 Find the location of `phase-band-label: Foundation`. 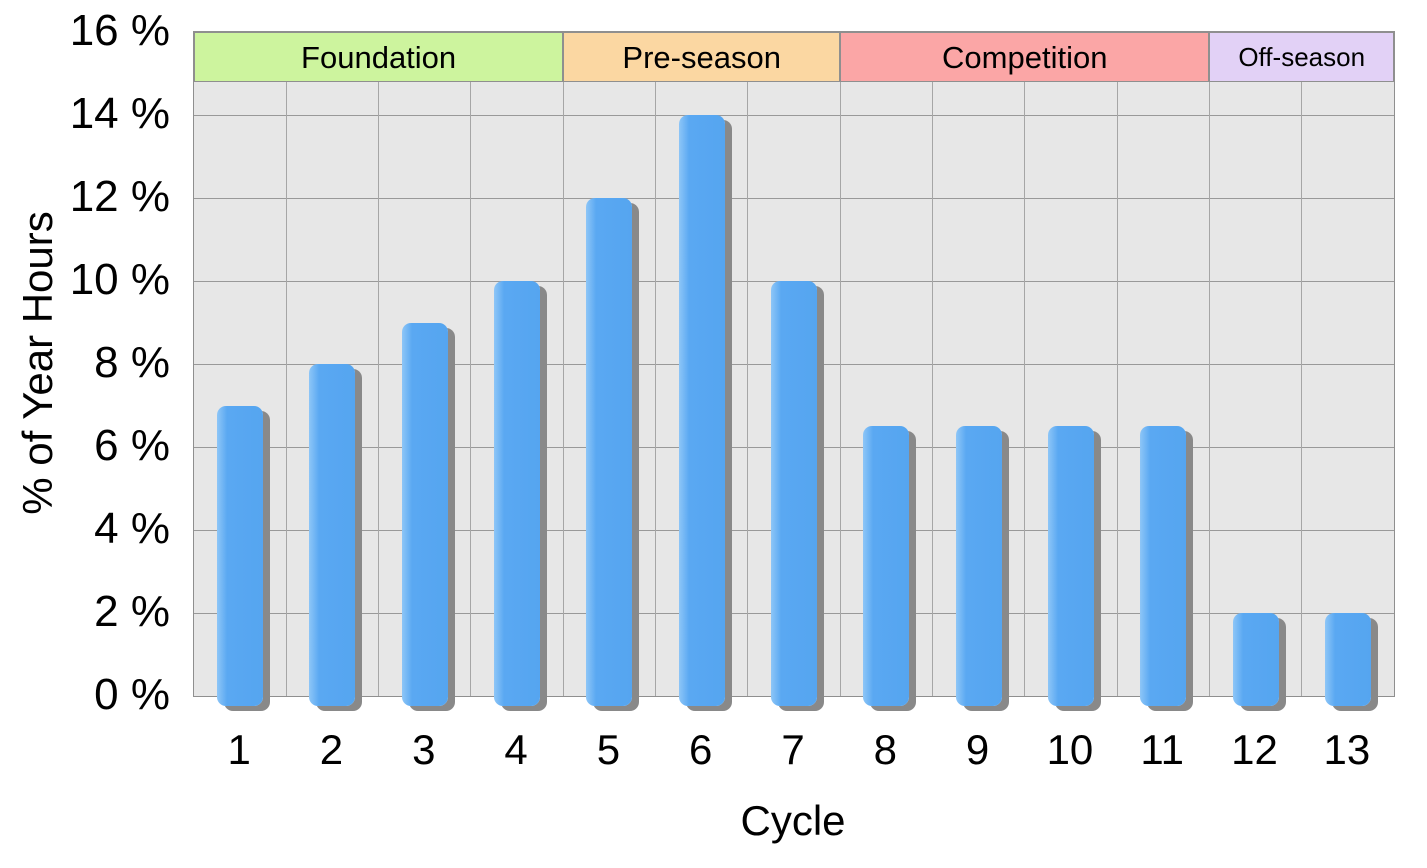

phase-band-label: Foundation is located at coordinates (379, 57).